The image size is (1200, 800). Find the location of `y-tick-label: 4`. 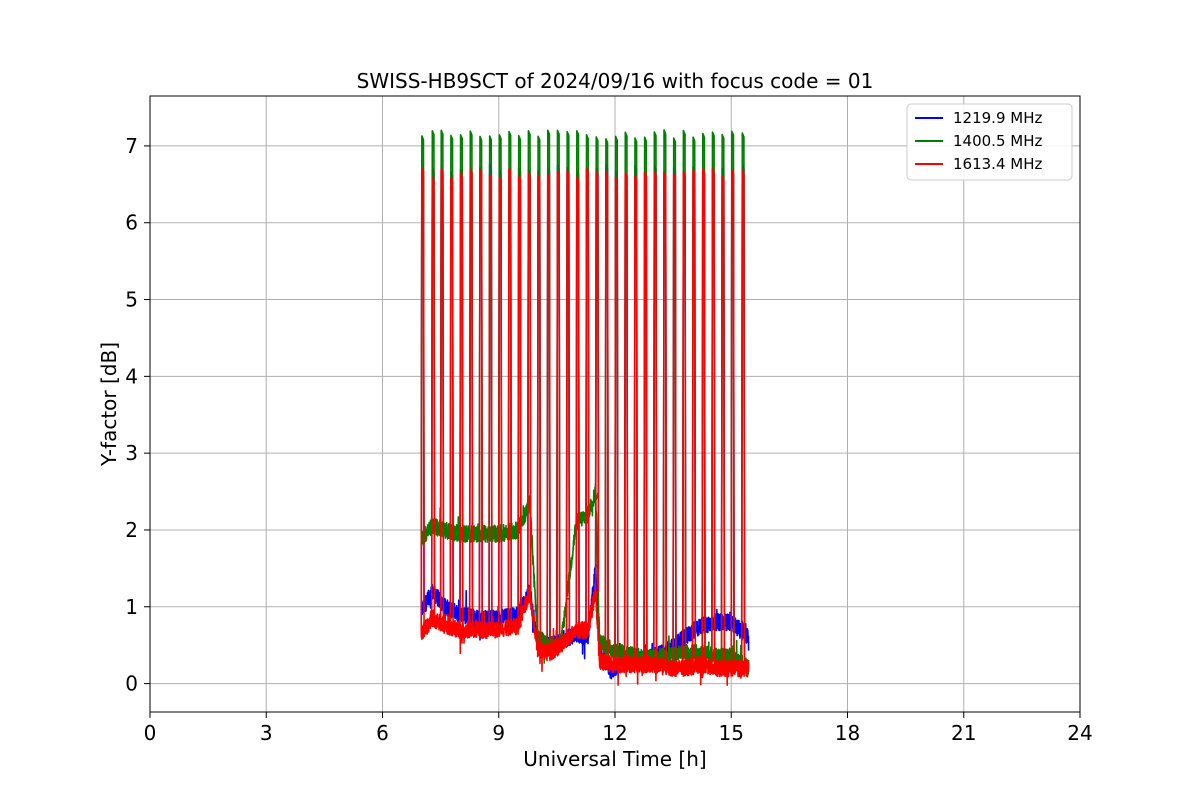

y-tick-label: 4 is located at coordinates (131, 376).